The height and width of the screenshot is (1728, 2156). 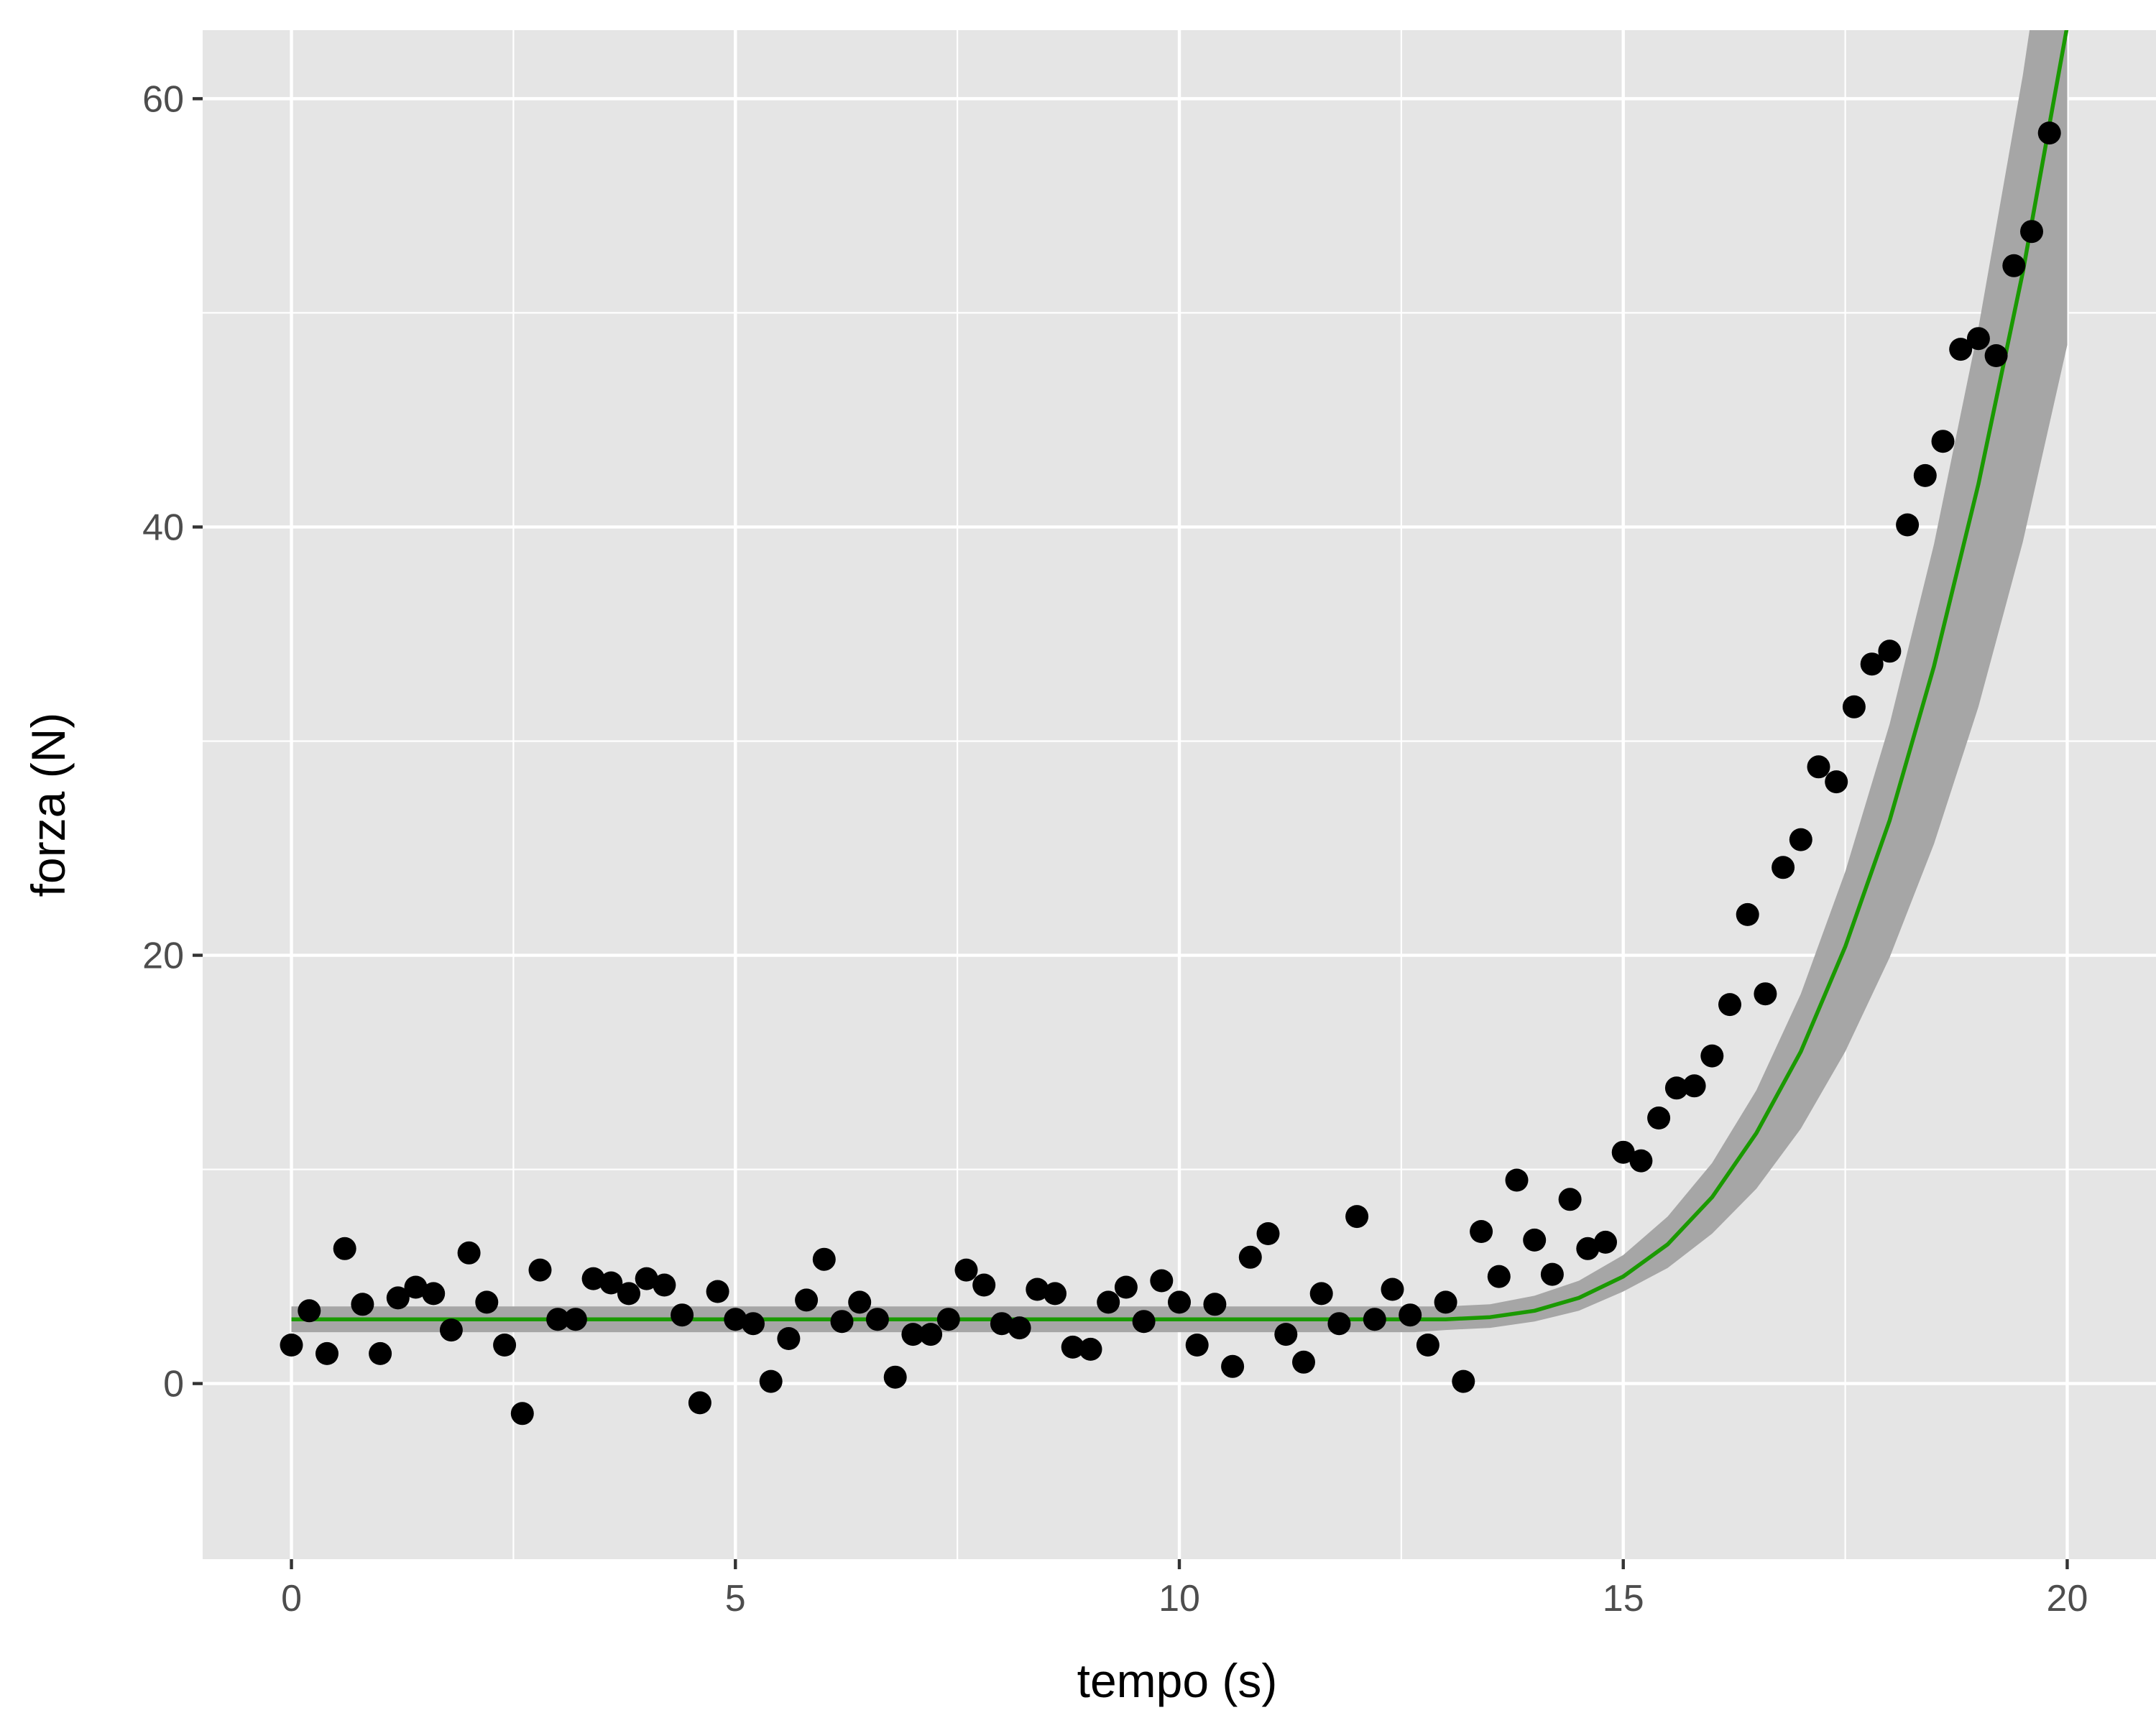 I want to click on y-tick-label: 0, so click(x=173, y=1385).